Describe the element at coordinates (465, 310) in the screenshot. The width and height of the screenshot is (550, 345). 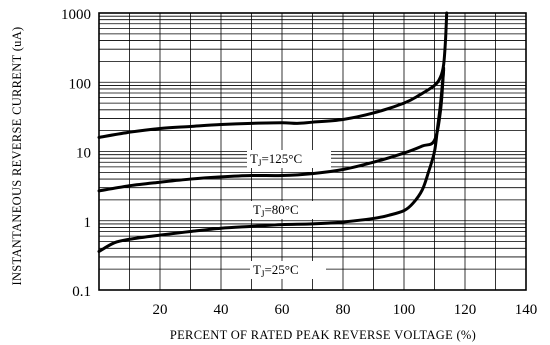
I see `x-tick-label: 120` at that location.